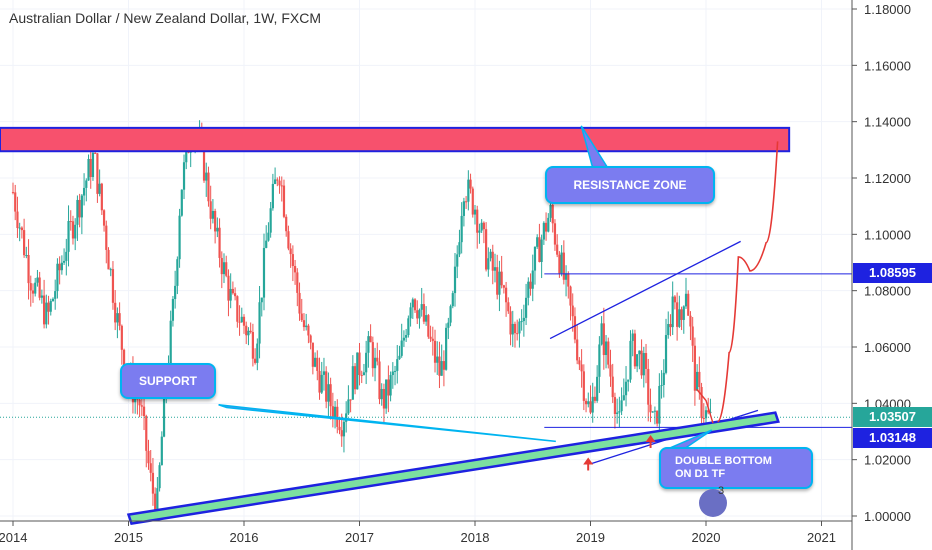  What do you see at coordinates (630, 185) in the screenshot?
I see `resistance-zone-label: RESISTANCE ZONE` at bounding box center [630, 185].